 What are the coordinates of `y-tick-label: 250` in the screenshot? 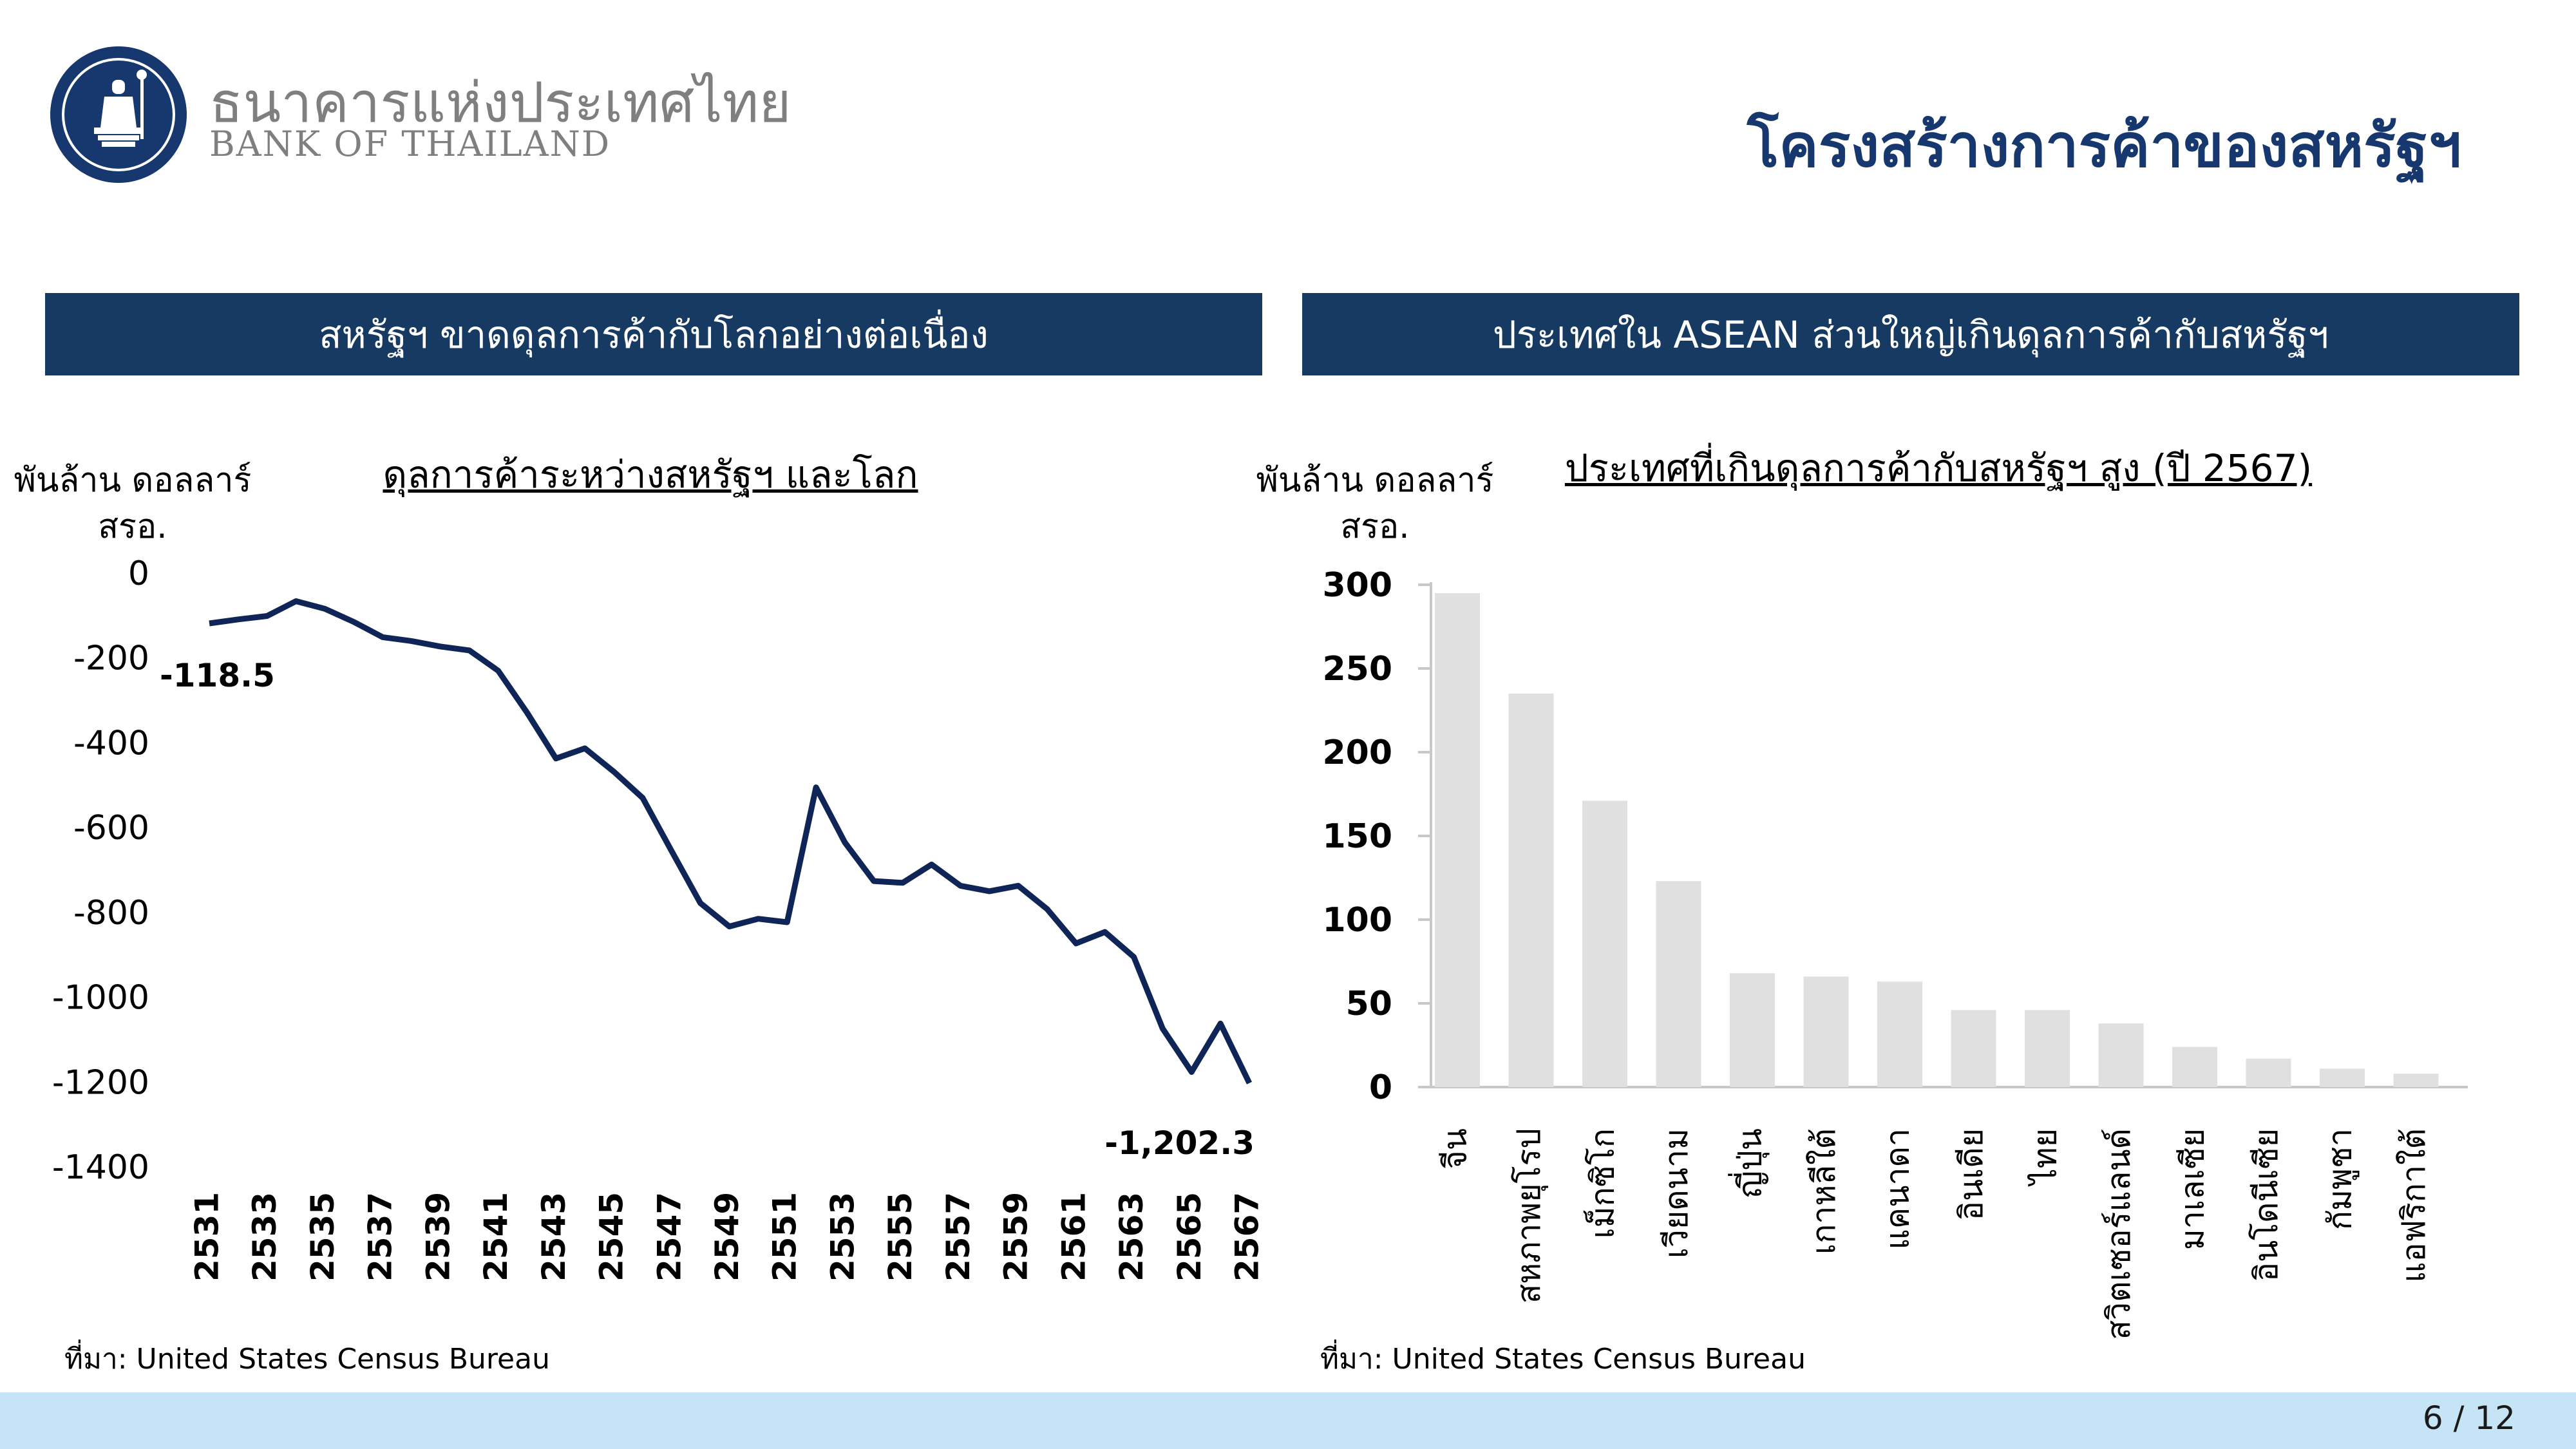 It's located at (1357, 669).